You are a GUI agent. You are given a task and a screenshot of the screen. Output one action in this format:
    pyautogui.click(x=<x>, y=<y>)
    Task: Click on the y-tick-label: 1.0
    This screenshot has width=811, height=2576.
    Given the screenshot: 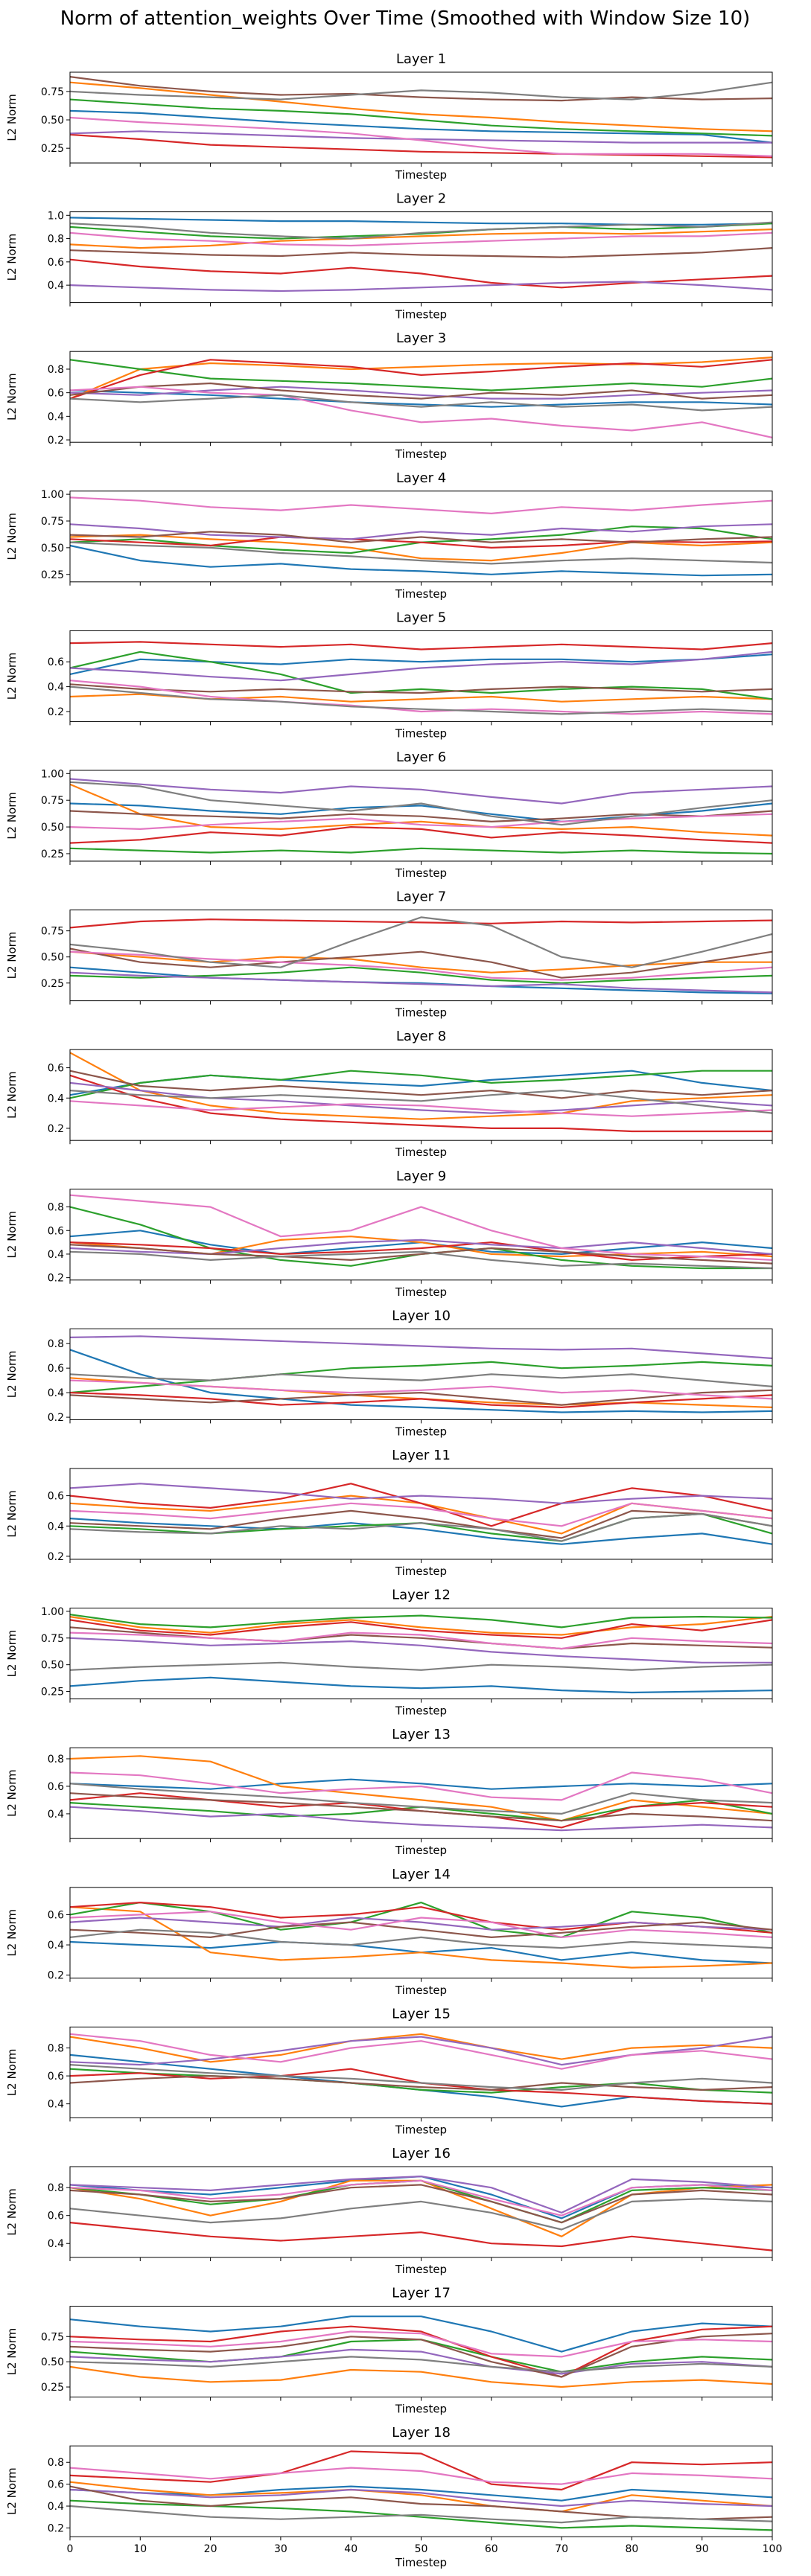 What is the action you would take?
    pyautogui.click(x=56, y=216)
    